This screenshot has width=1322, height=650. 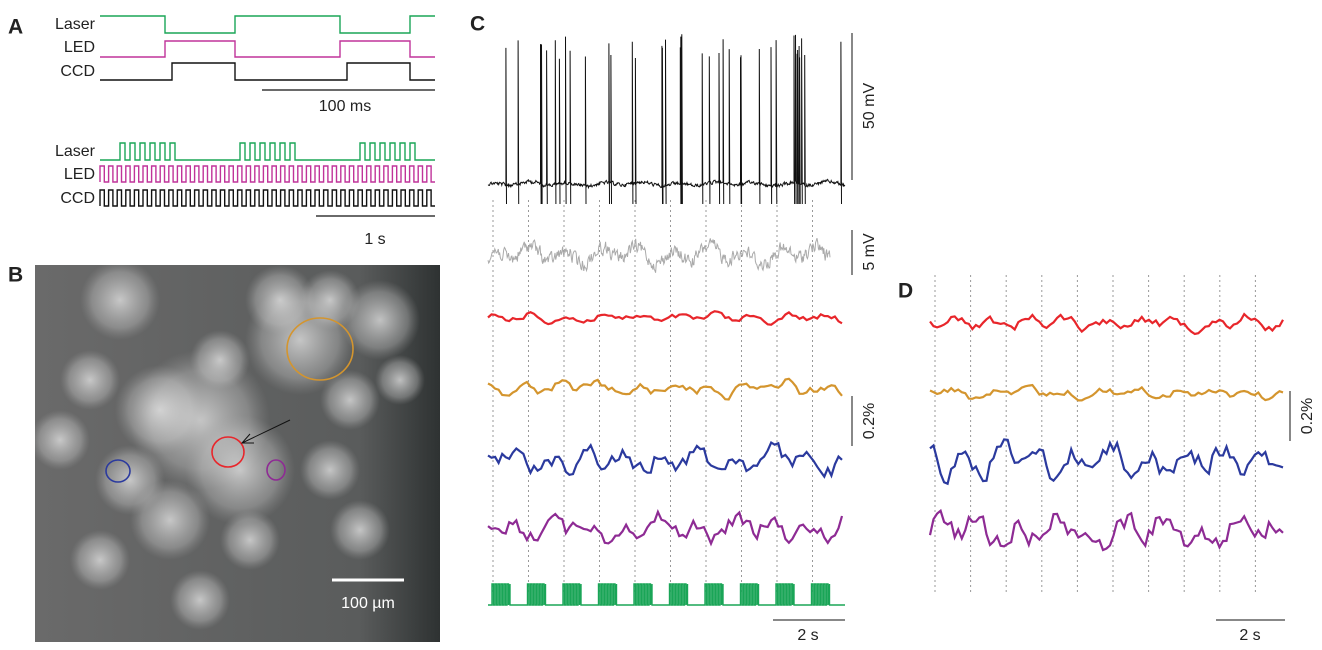 I want to click on voltage-trace, so click(x=666, y=119).